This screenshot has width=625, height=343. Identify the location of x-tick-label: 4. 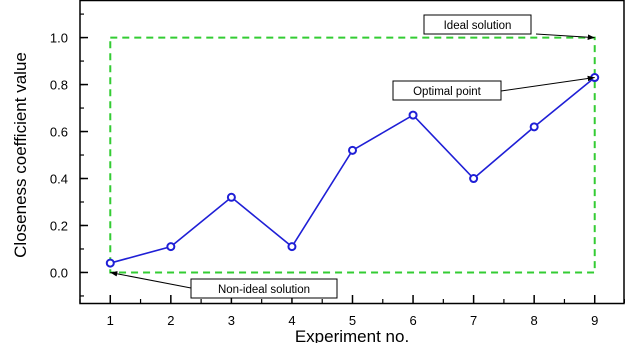
(291, 320).